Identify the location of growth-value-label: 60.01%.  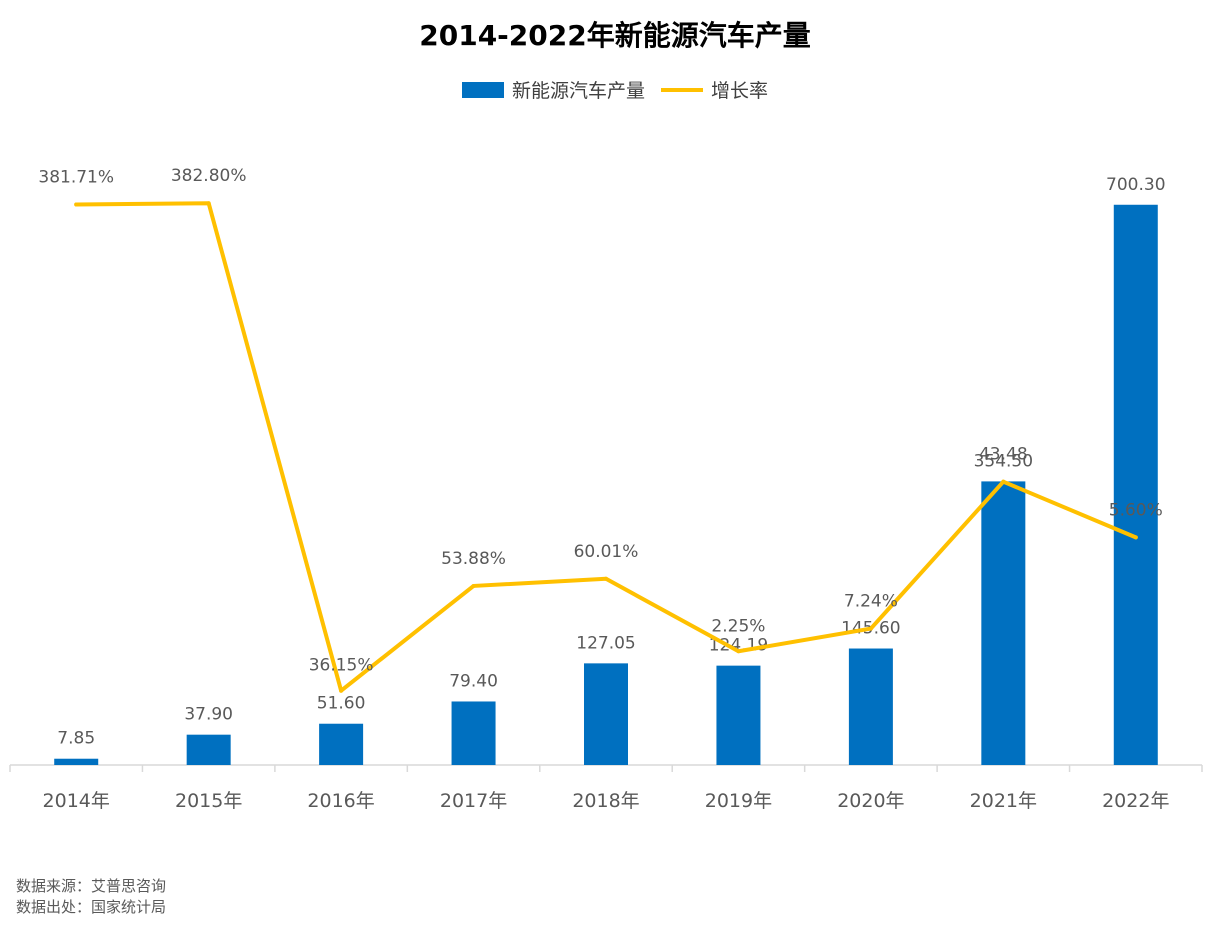
(606, 552).